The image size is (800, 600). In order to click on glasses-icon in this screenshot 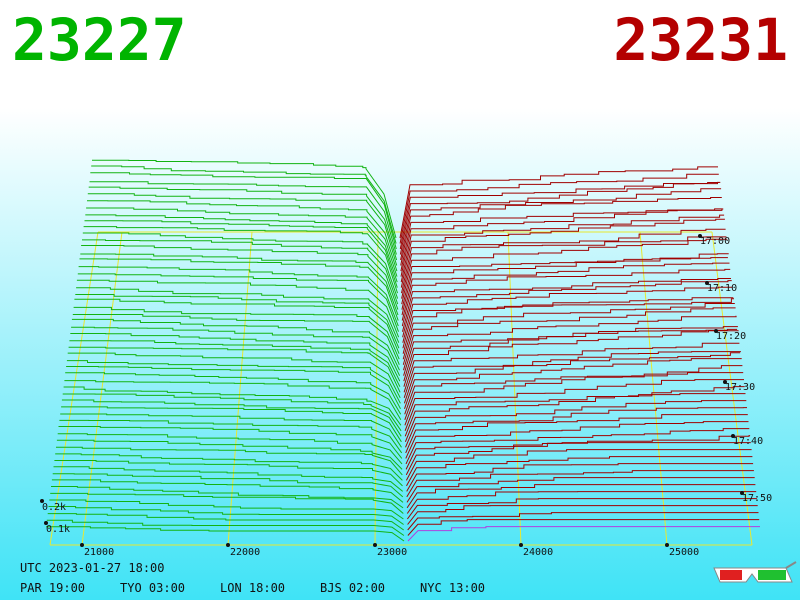, I will do `click(755, 572)`.